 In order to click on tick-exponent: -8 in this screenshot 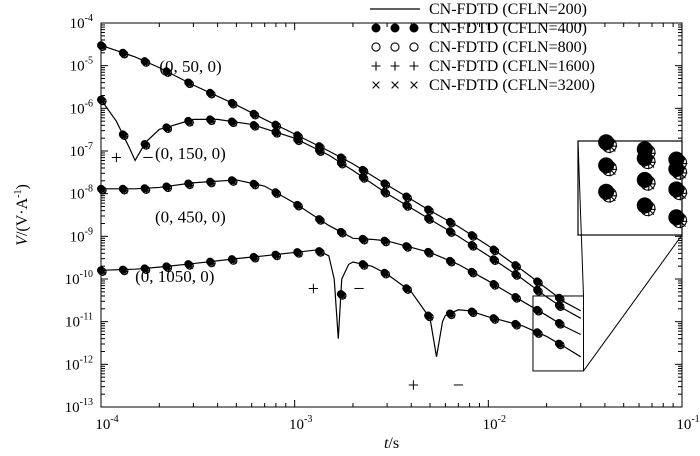, I will do `click(89, 189)`.